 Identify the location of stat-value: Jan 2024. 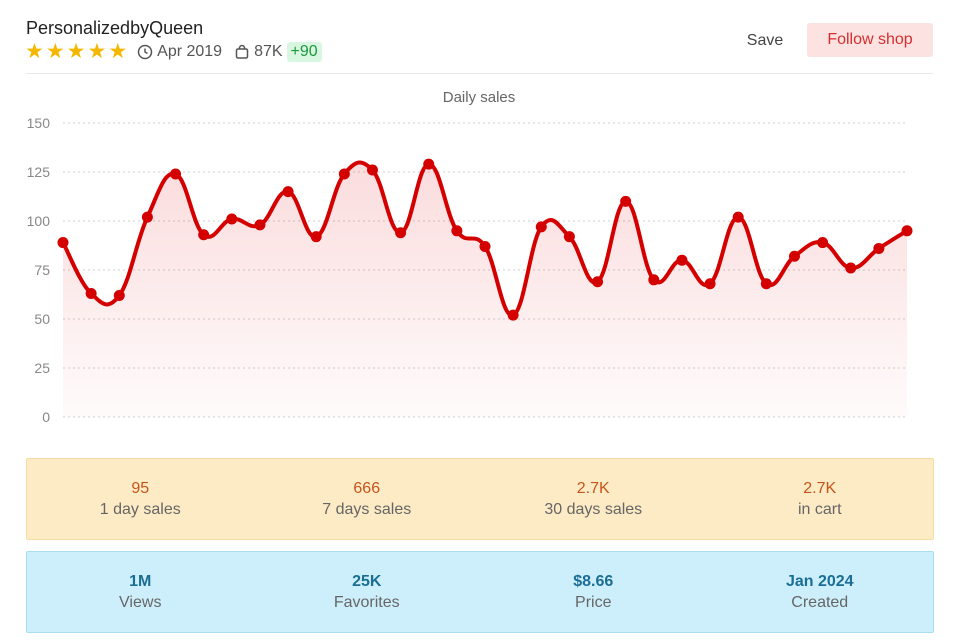
(819, 581).